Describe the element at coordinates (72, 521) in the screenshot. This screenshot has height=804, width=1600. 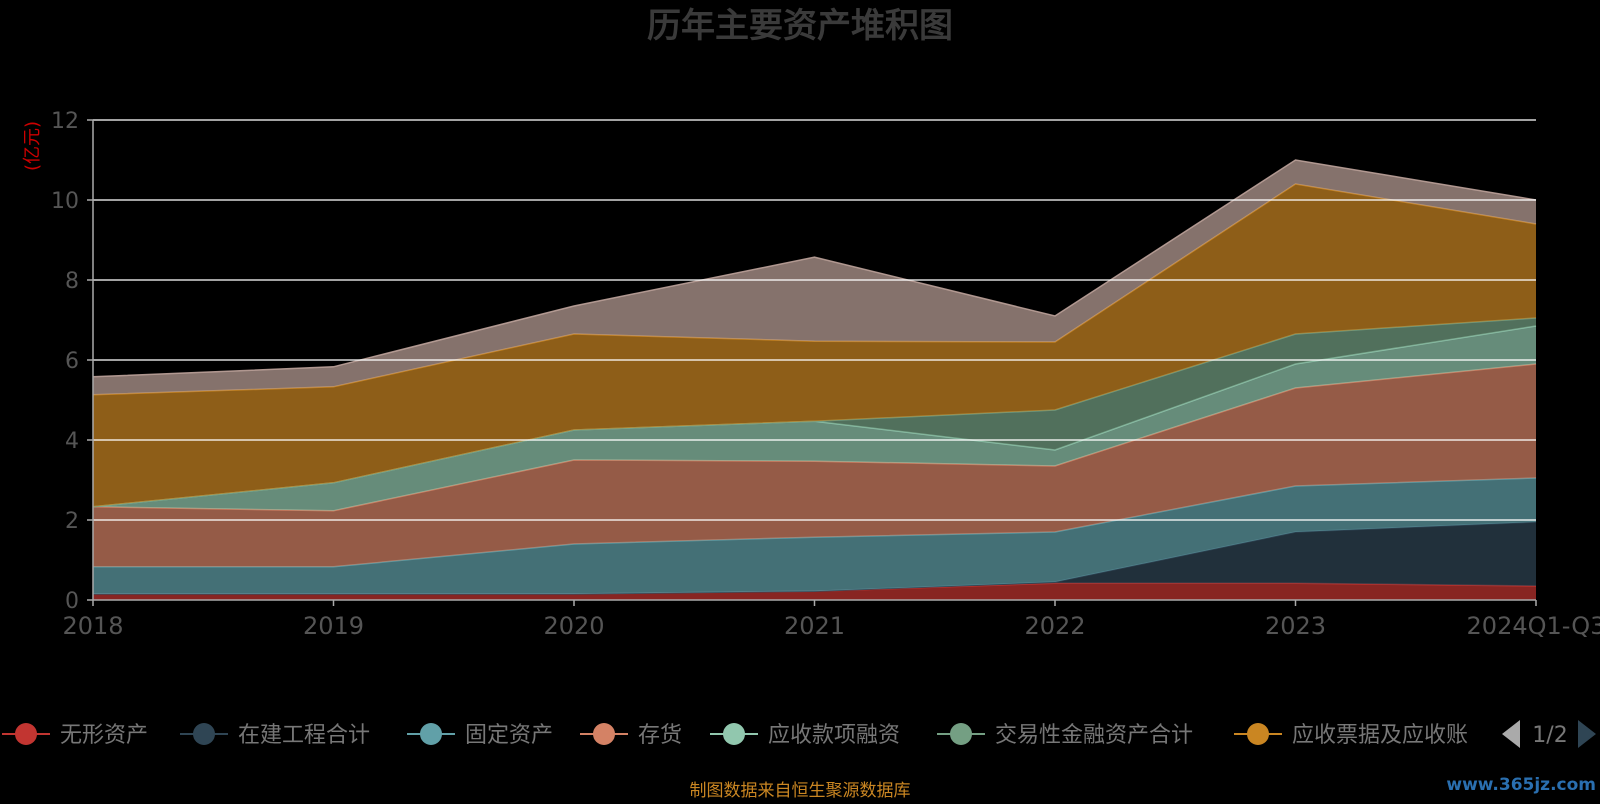
I see `y-tick-label: 2` at that location.